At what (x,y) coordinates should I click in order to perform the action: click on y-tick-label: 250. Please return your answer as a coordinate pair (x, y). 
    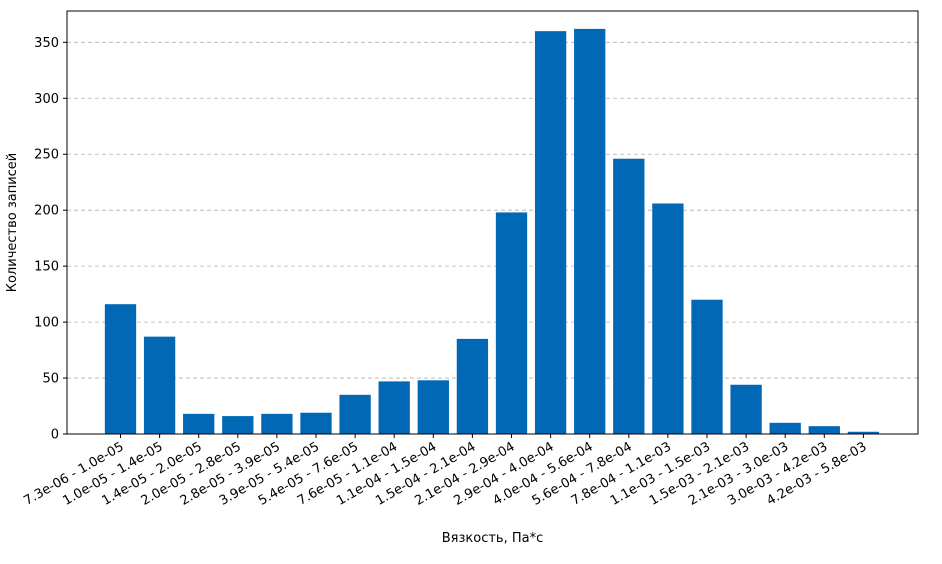
    Looking at the image, I should click on (46, 155).